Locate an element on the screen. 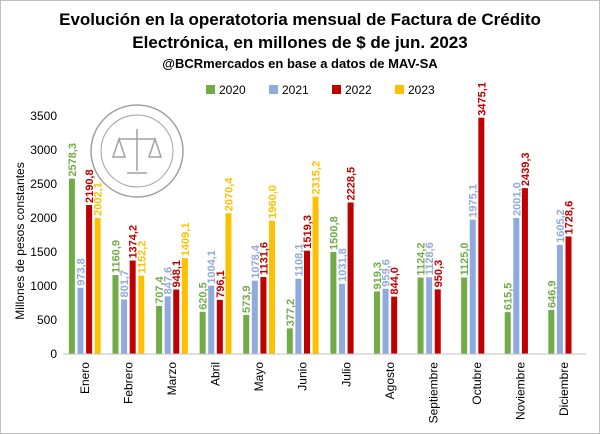  x-tick-label-diciembre: Diciembre is located at coordinates (564, 389).